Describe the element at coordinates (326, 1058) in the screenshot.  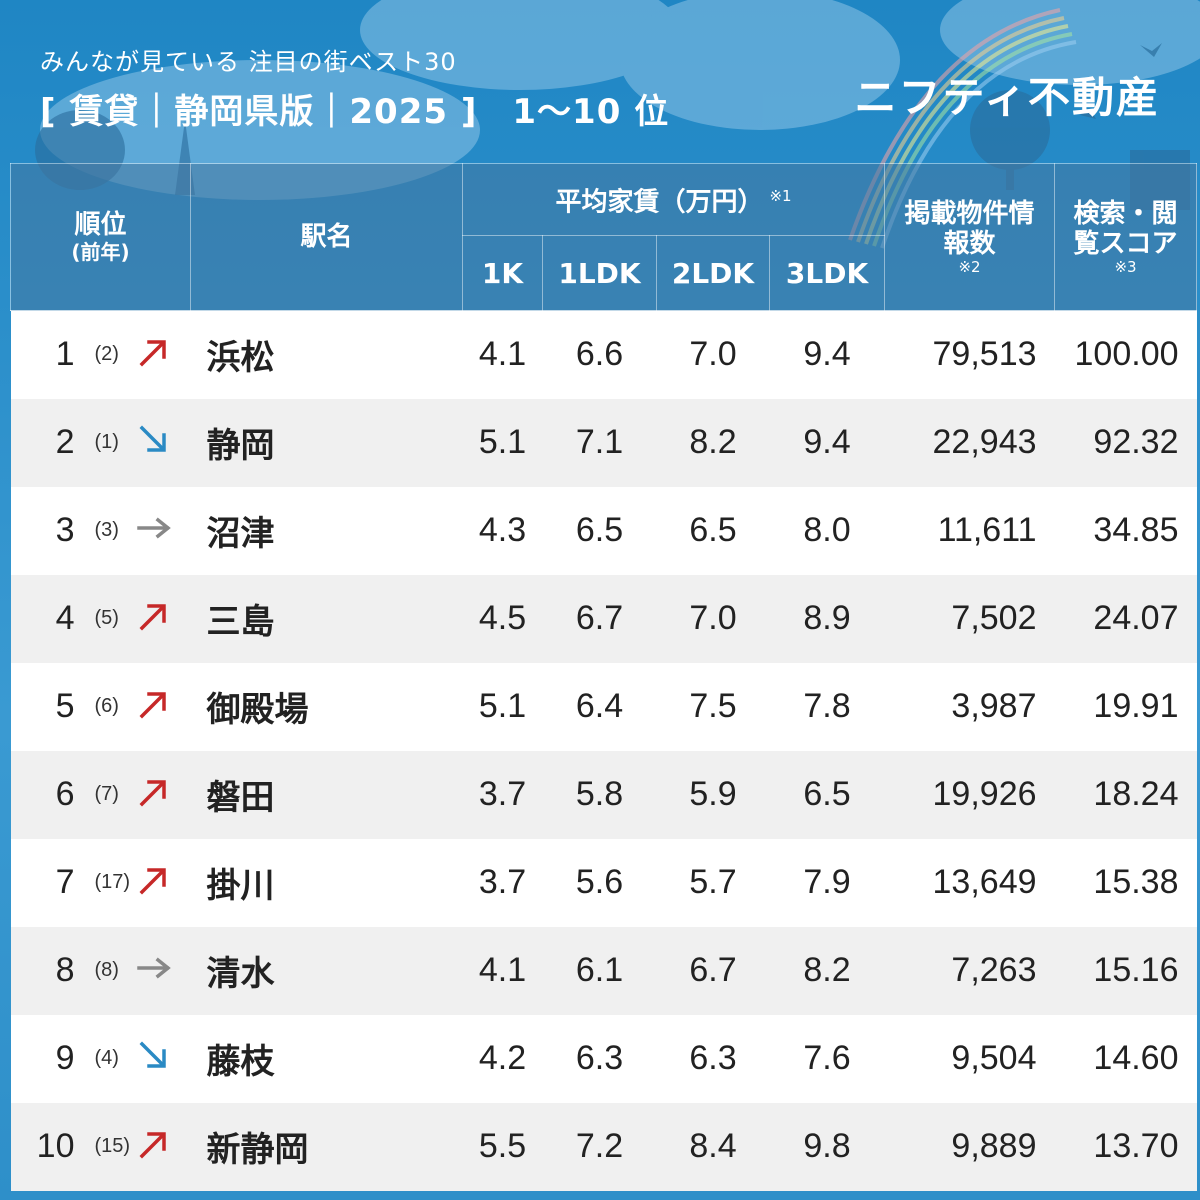
I see `station-name: 藤枝` at that location.